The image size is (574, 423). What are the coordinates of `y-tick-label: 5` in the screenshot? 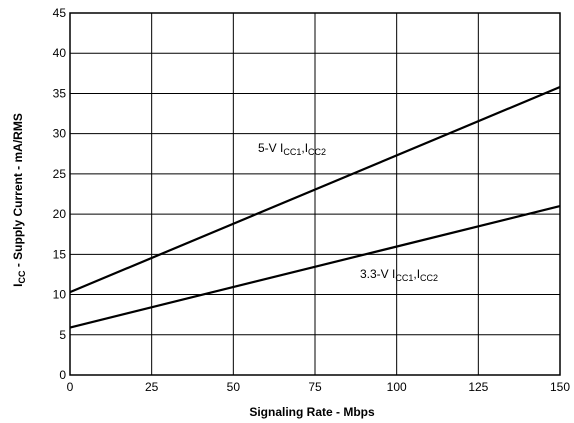 It's located at (62, 335).